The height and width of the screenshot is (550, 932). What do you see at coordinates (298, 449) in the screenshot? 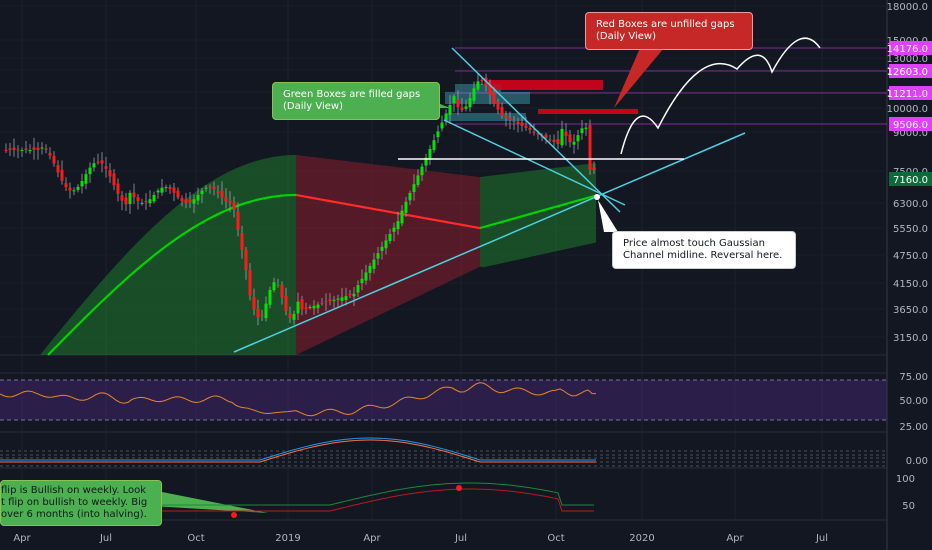
I see `macd-line` at bounding box center [298, 449].